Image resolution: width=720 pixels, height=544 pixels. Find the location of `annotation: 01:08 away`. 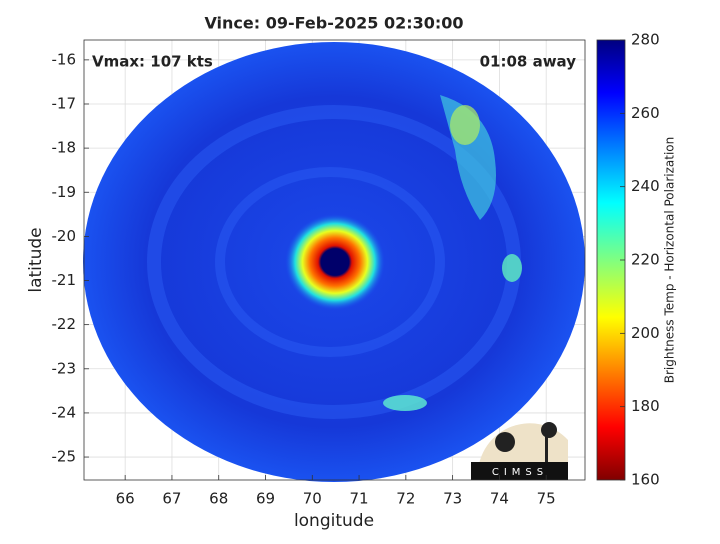

annotation: 01:08 away is located at coordinates (528, 62).